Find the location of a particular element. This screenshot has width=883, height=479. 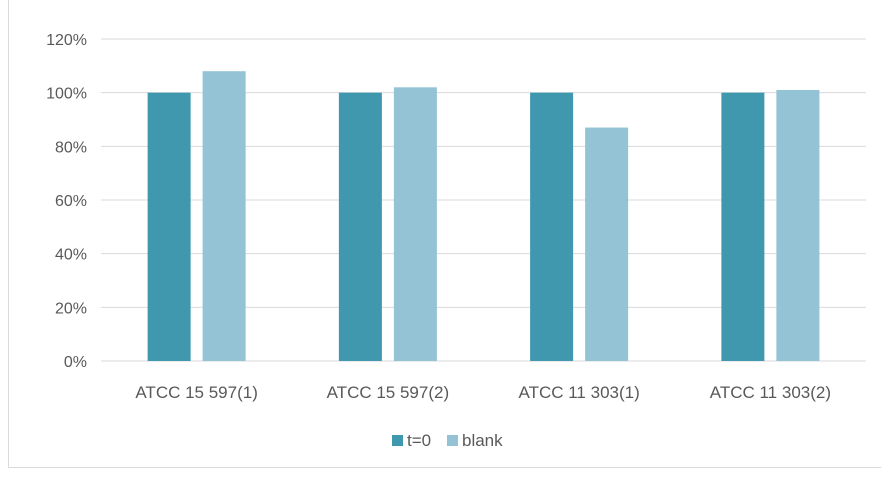

x-tick-label: ATCC 11 303(1) is located at coordinates (579, 392).